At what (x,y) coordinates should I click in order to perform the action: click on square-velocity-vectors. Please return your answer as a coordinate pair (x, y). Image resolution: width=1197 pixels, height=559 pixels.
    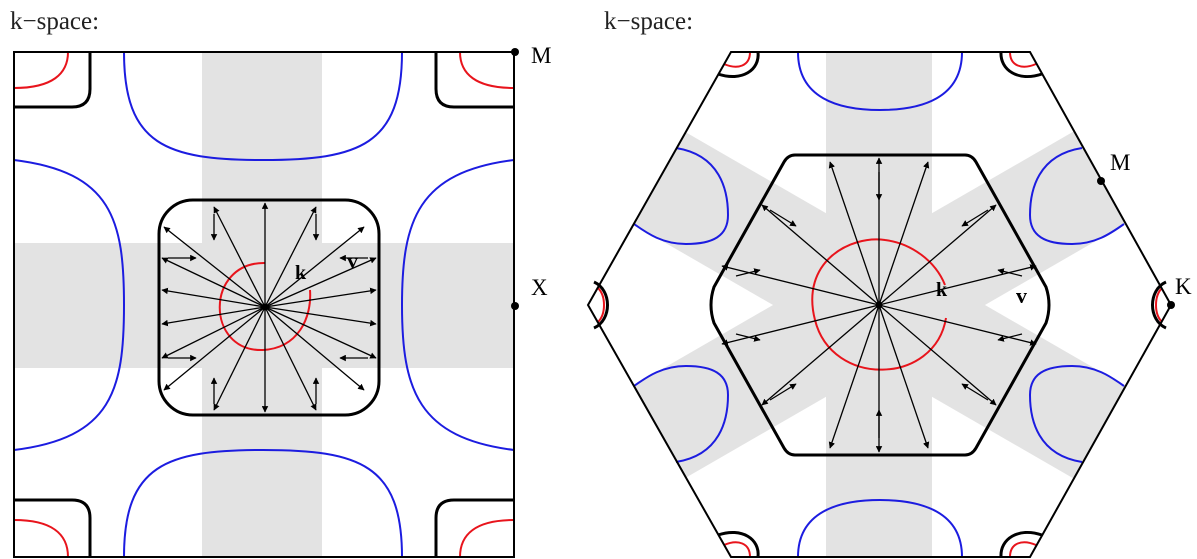
    Looking at the image, I should click on (268, 309).